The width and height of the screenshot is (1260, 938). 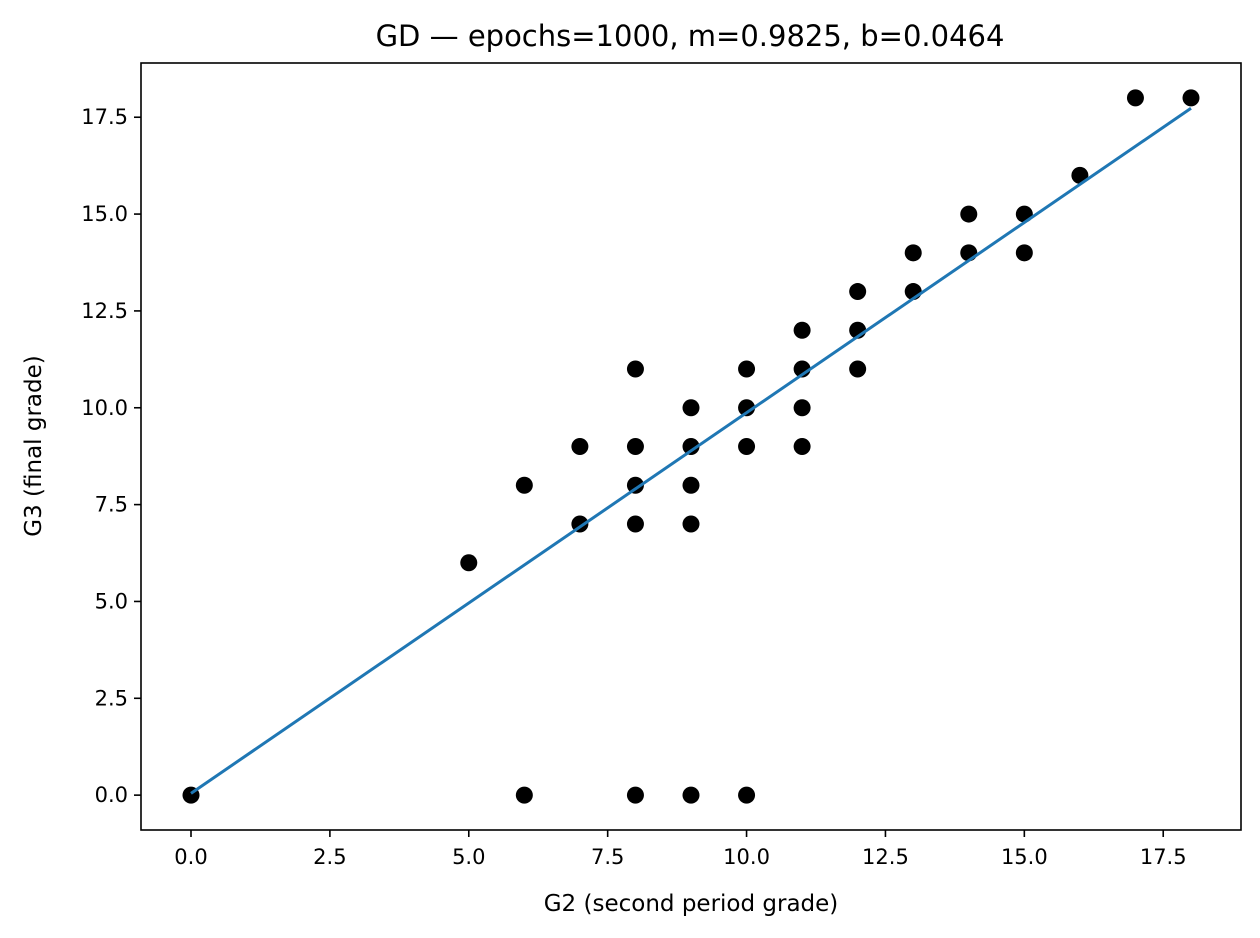 I want to click on x-tick-label: 2.5, so click(x=329, y=857).